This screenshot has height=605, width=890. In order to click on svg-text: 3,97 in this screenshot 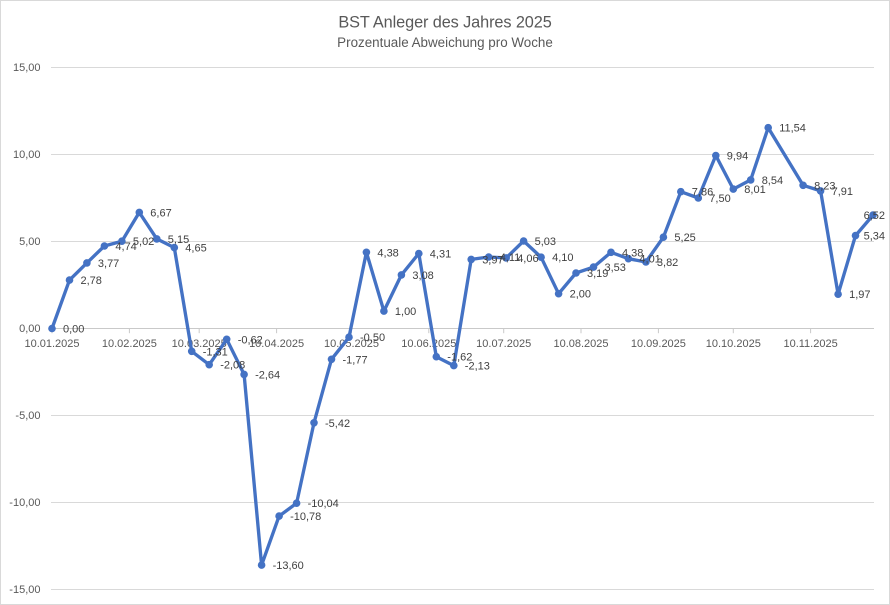, I will do `click(492, 260)`.